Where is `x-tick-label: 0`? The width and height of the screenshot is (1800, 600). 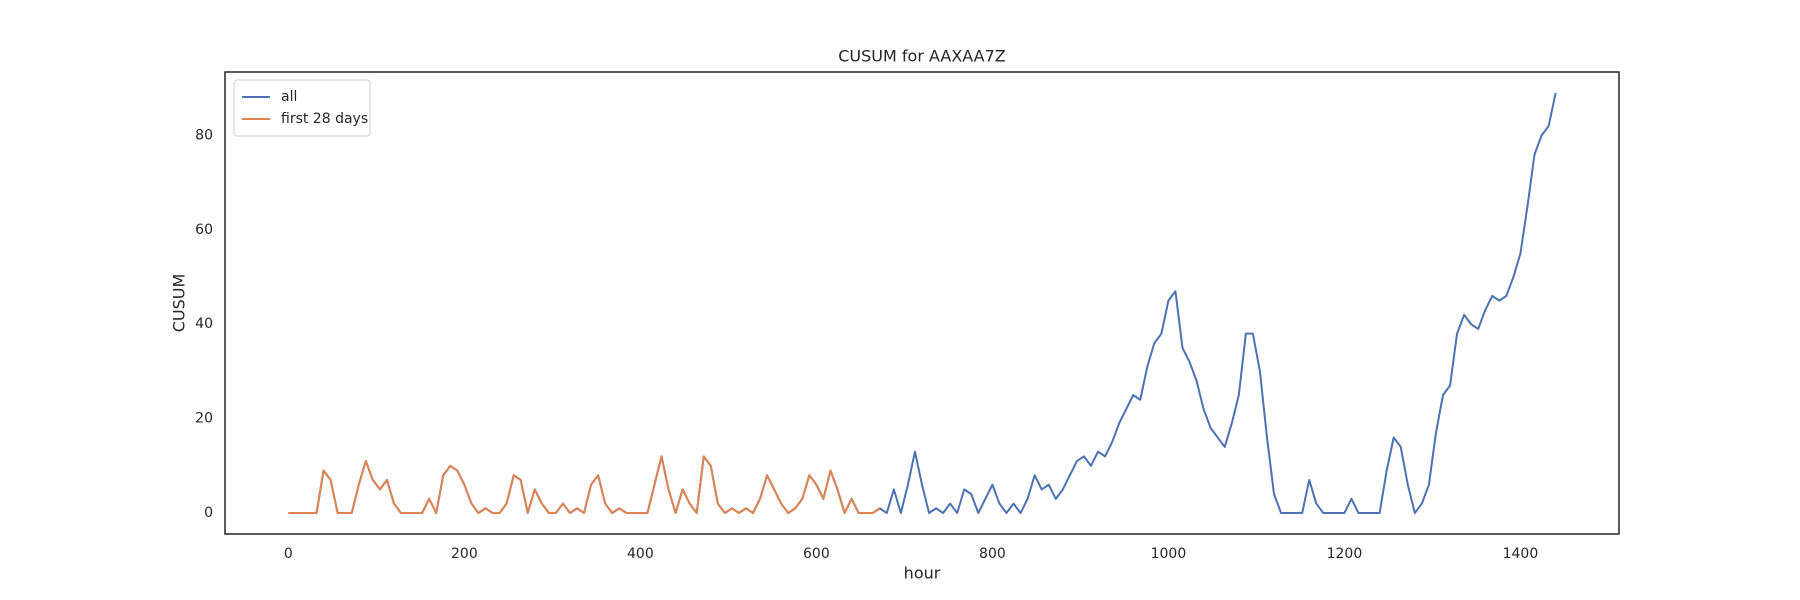
x-tick-label: 0 is located at coordinates (288, 554).